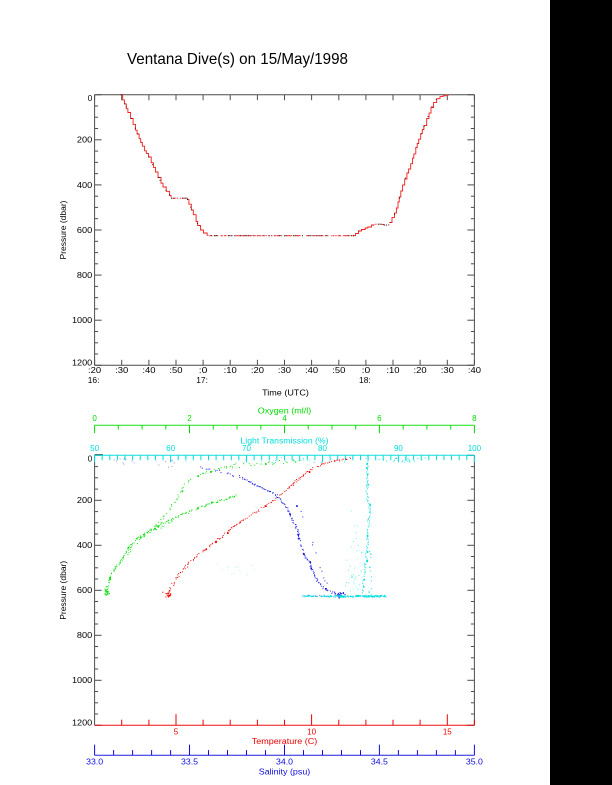 The height and width of the screenshot is (785, 612). Describe the element at coordinates (284, 418) in the screenshot. I see `svg-text: 4` at that location.